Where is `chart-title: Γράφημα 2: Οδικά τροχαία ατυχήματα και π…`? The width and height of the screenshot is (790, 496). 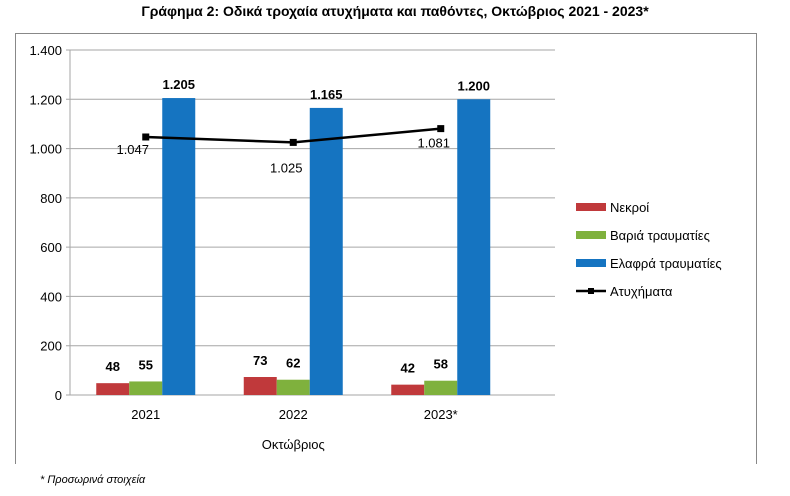 chart-title: Γράφημα 2: Οδικά τροχαία ατυχήματα και π… is located at coordinates (395, 11).